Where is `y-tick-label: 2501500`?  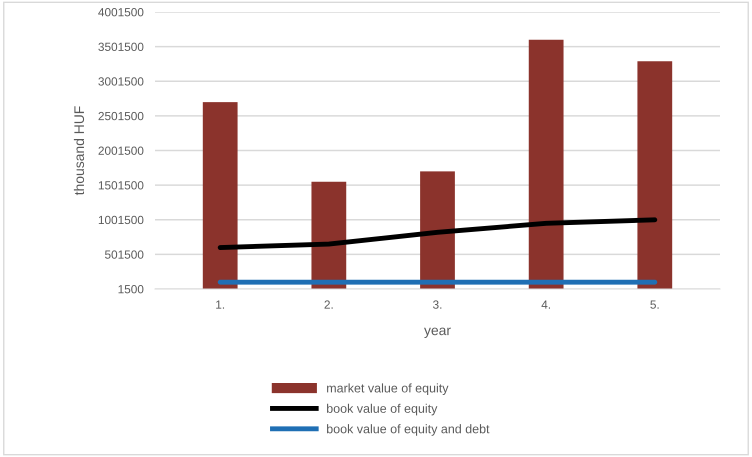 y-tick-label: 2501500 is located at coordinates (121, 116).